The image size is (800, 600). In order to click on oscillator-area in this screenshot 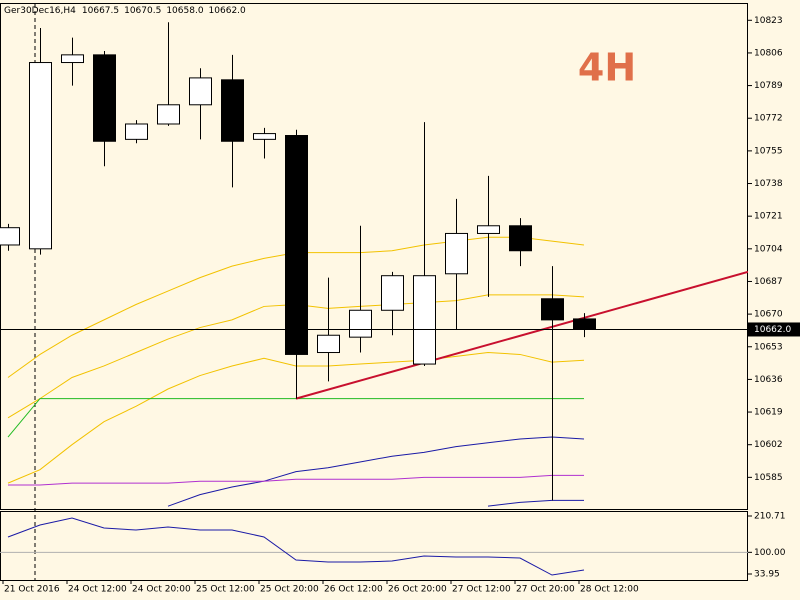, I will do `click(374, 546)`.